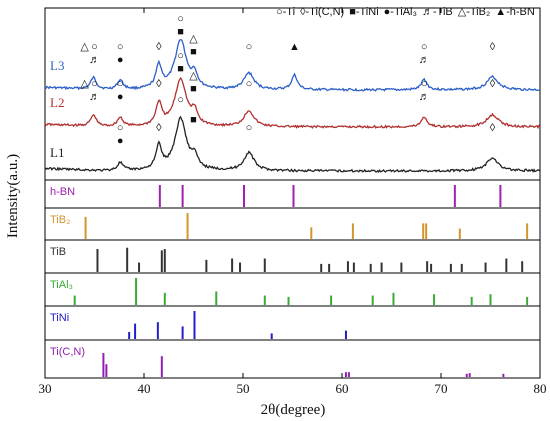  Describe the element at coordinates (292, 103) in the screenshot. I see `pattern-l2` at that location.